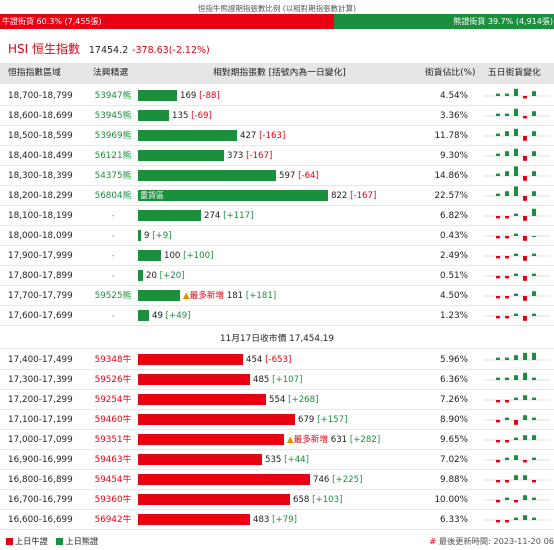 The width and height of the screenshot is (554, 550). I want to click on contract-change: [+49], so click(178, 316).